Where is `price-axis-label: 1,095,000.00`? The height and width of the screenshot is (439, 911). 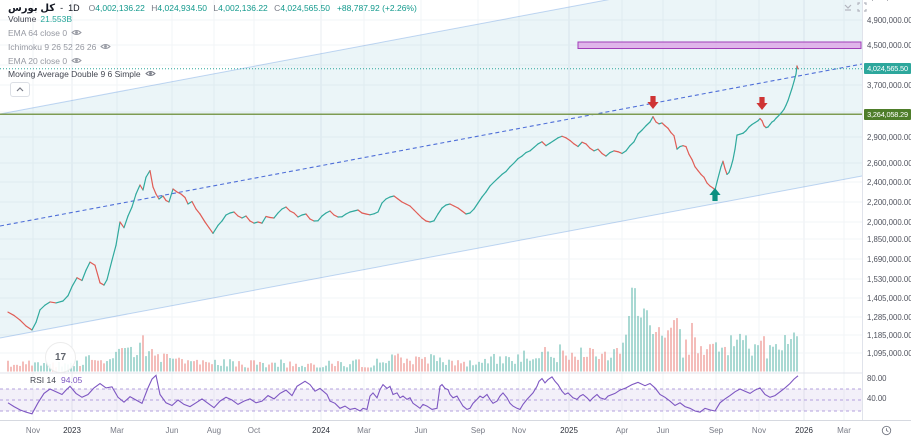 price-axis-label: 1,095,000.00 is located at coordinates (889, 353).